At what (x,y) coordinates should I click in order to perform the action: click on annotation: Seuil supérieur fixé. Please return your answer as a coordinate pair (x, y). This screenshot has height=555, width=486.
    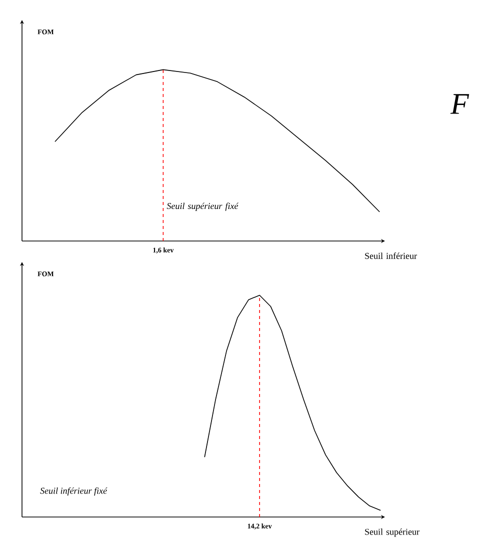
    Looking at the image, I should click on (202, 206).